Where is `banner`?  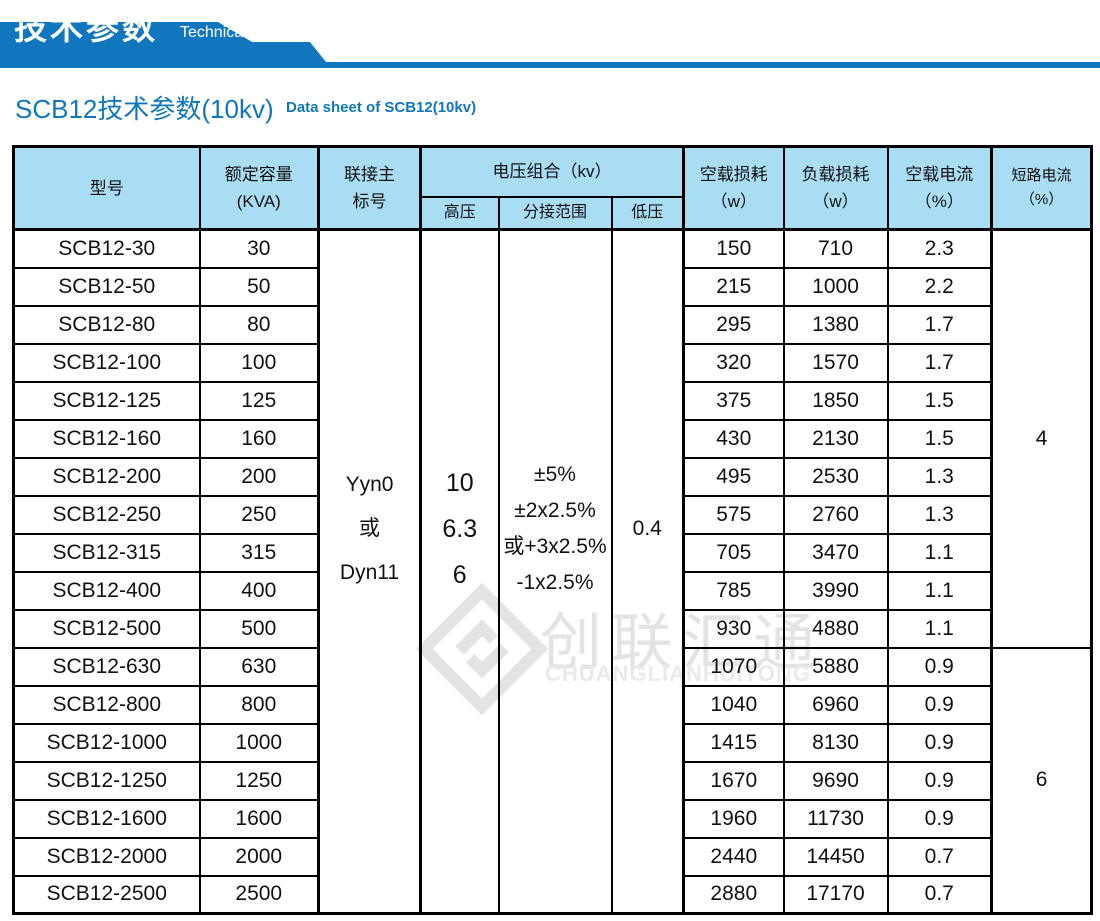 banner is located at coordinates (550, 45).